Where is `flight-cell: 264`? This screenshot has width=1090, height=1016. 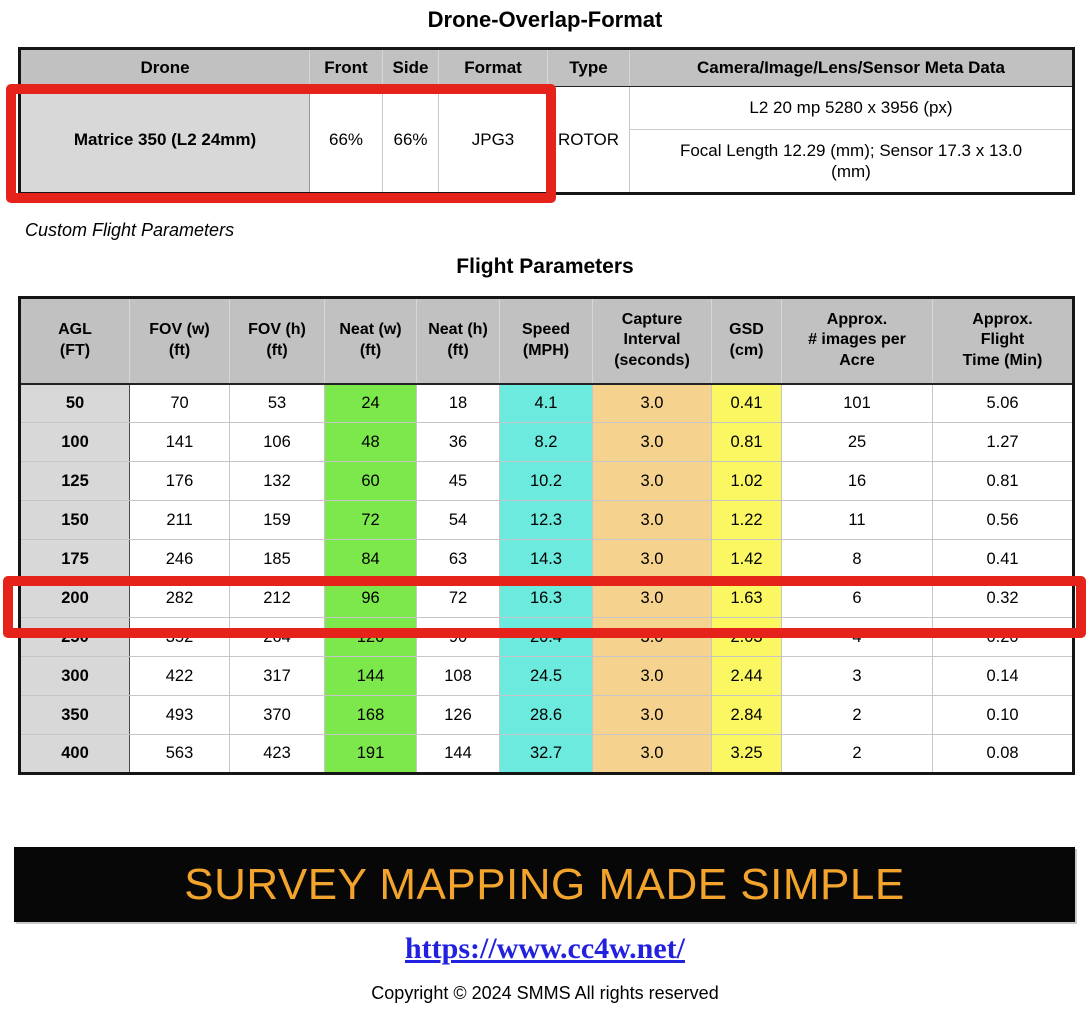 flight-cell: 264 is located at coordinates (277, 637).